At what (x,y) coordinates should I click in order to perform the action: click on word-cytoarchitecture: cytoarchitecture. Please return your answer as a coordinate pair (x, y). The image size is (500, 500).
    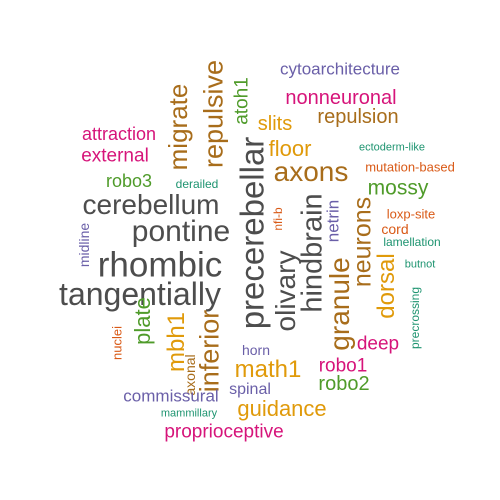
    Looking at the image, I should click on (340, 69).